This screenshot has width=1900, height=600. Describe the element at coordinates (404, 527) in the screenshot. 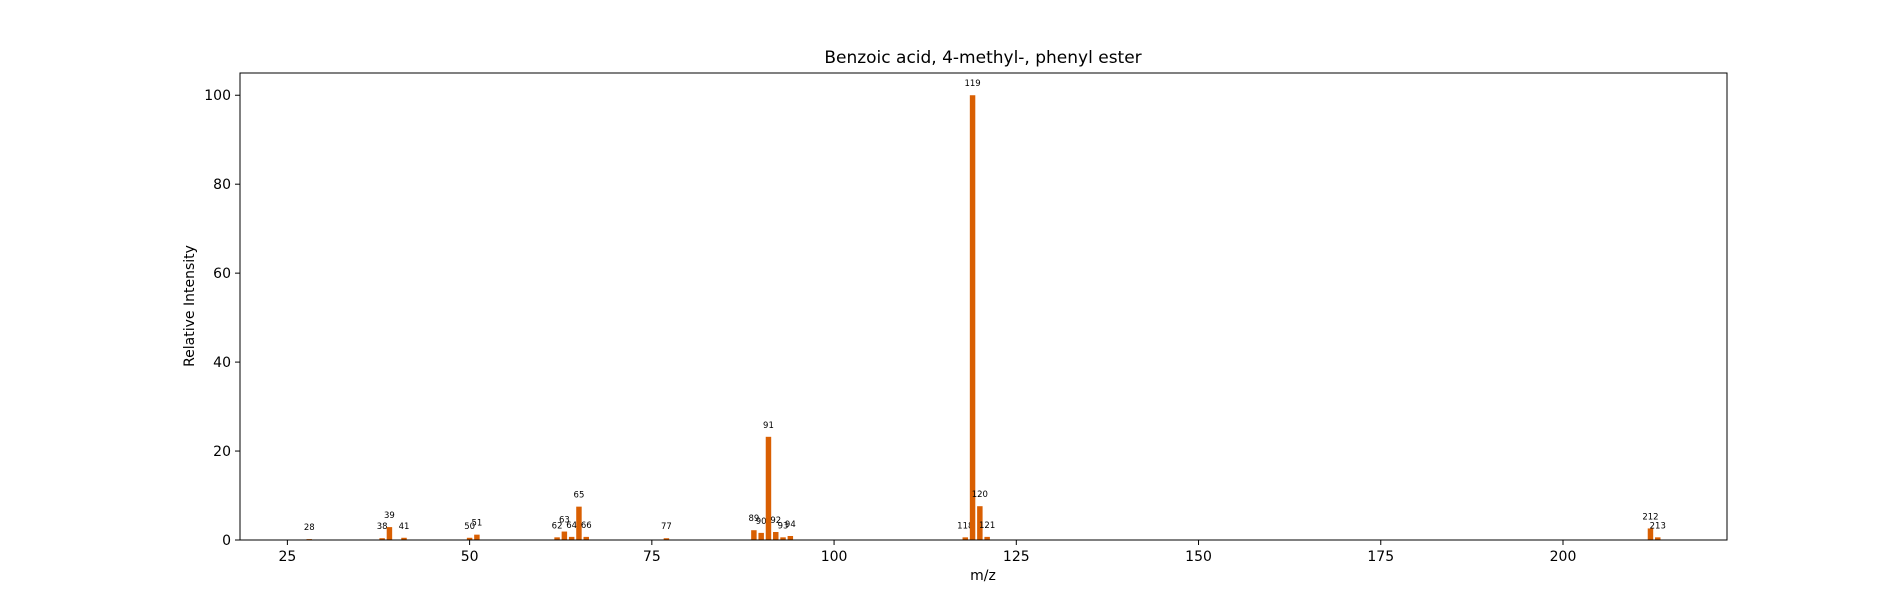

I see `peak-label-41: 41` at that location.